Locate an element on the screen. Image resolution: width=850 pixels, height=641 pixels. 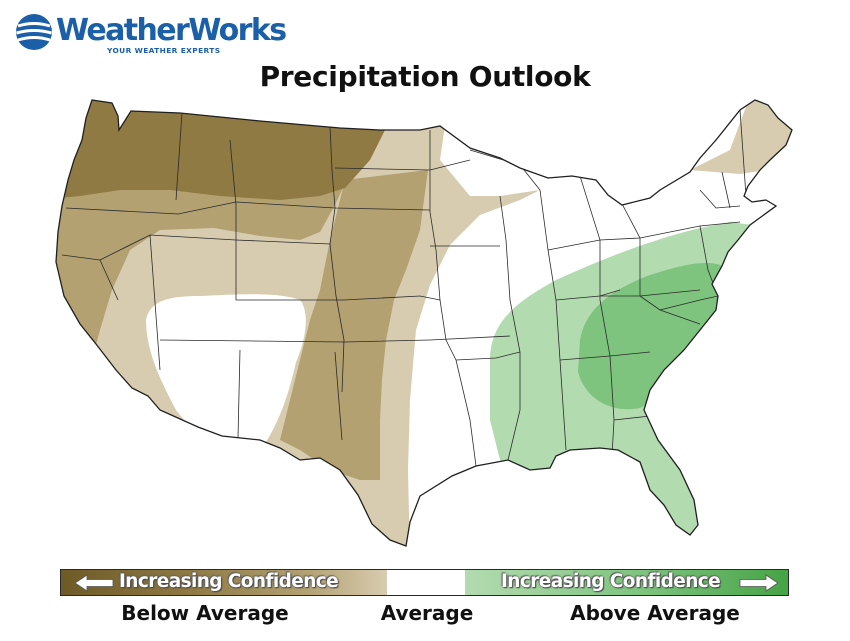
legend-average-label: Average is located at coordinates (427, 613).